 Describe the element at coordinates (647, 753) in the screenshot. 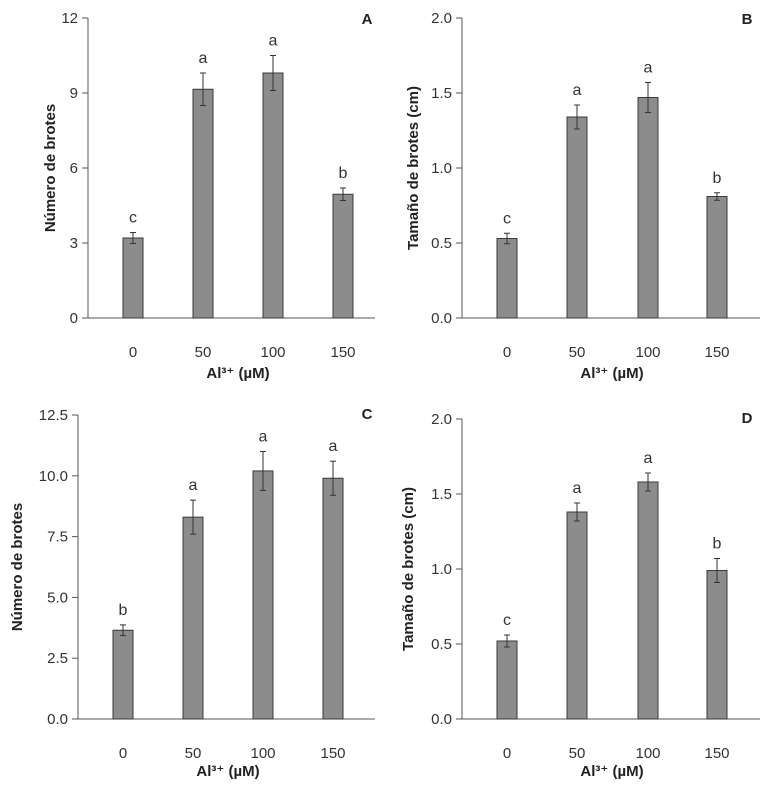

I see `panel-d-x-tick-label: 100` at that location.